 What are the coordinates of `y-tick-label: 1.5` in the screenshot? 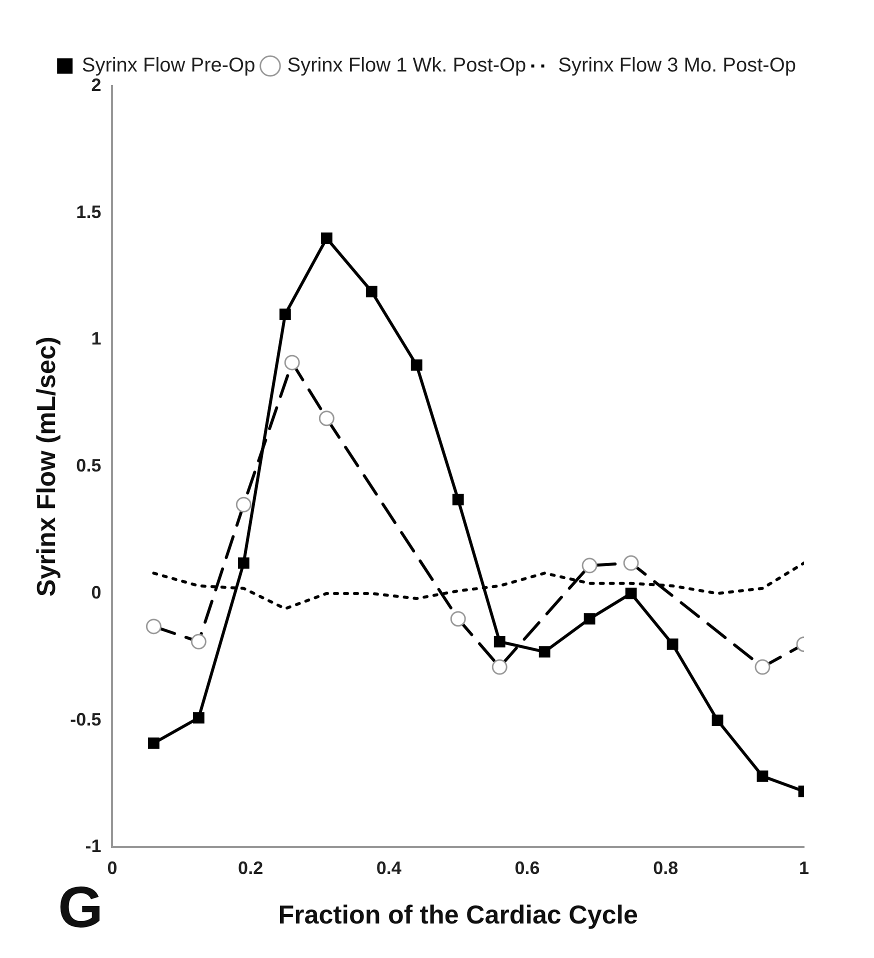 It's located at (89, 212).